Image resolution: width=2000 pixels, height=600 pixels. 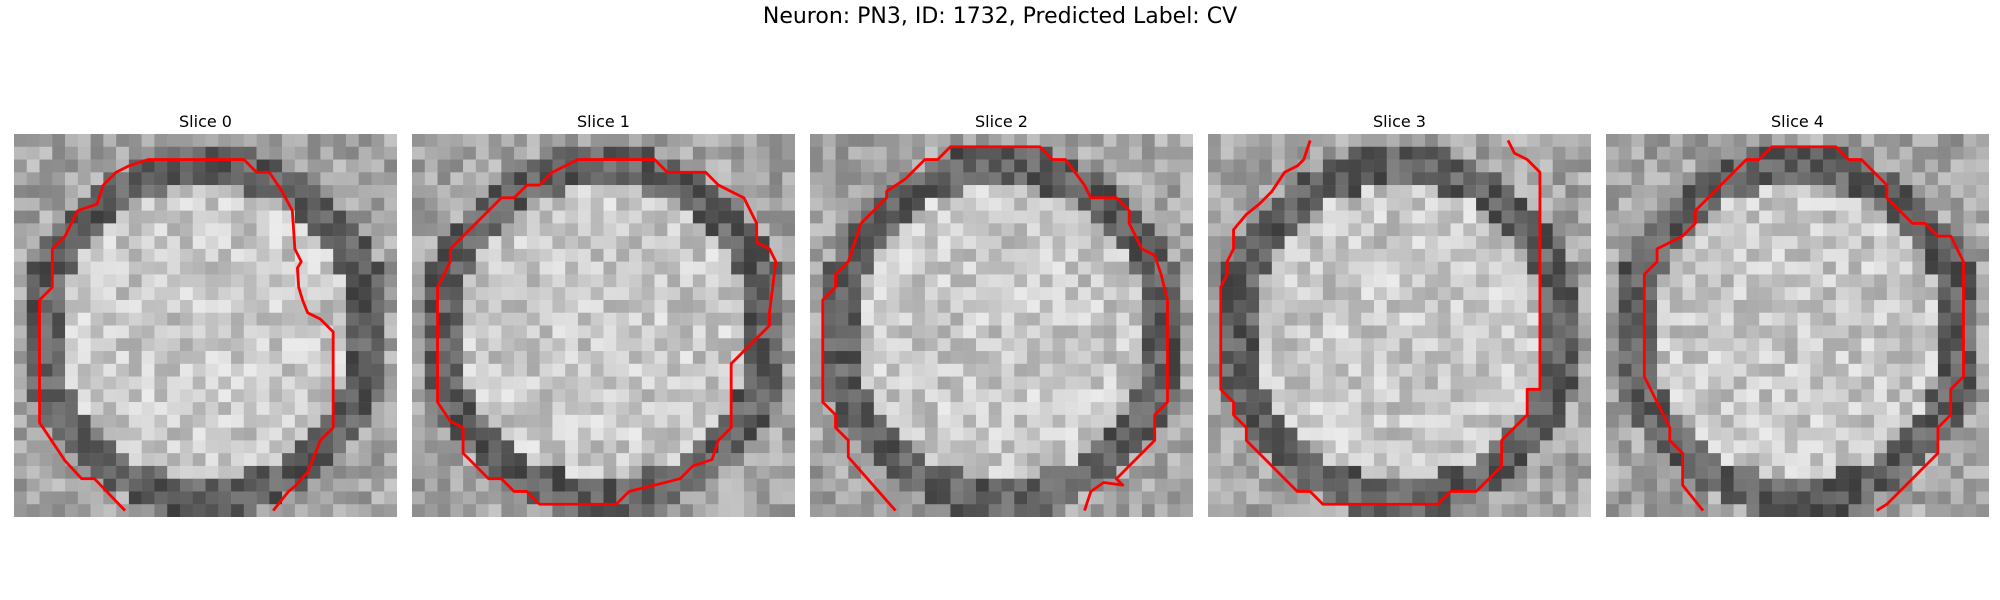 What do you see at coordinates (1797, 121) in the screenshot?
I see `slice-title: Slice 4` at bounding box center [1797, 121].